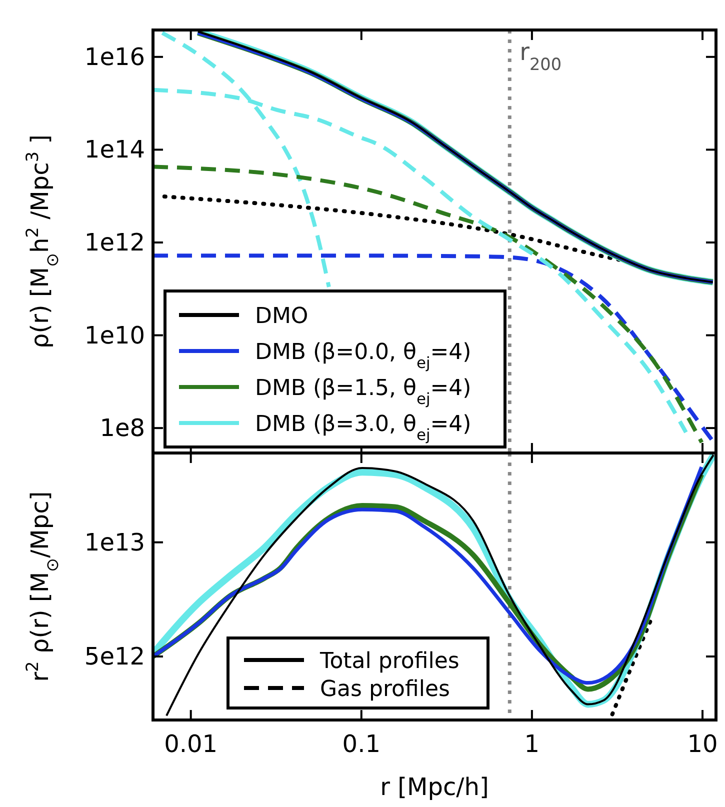 The height and width of the screenshot is (807, 725). What do you see at coordinates (532, 744) in the screenshot?
I see `x-tick-label: 1` at bounding box center [532, 744].